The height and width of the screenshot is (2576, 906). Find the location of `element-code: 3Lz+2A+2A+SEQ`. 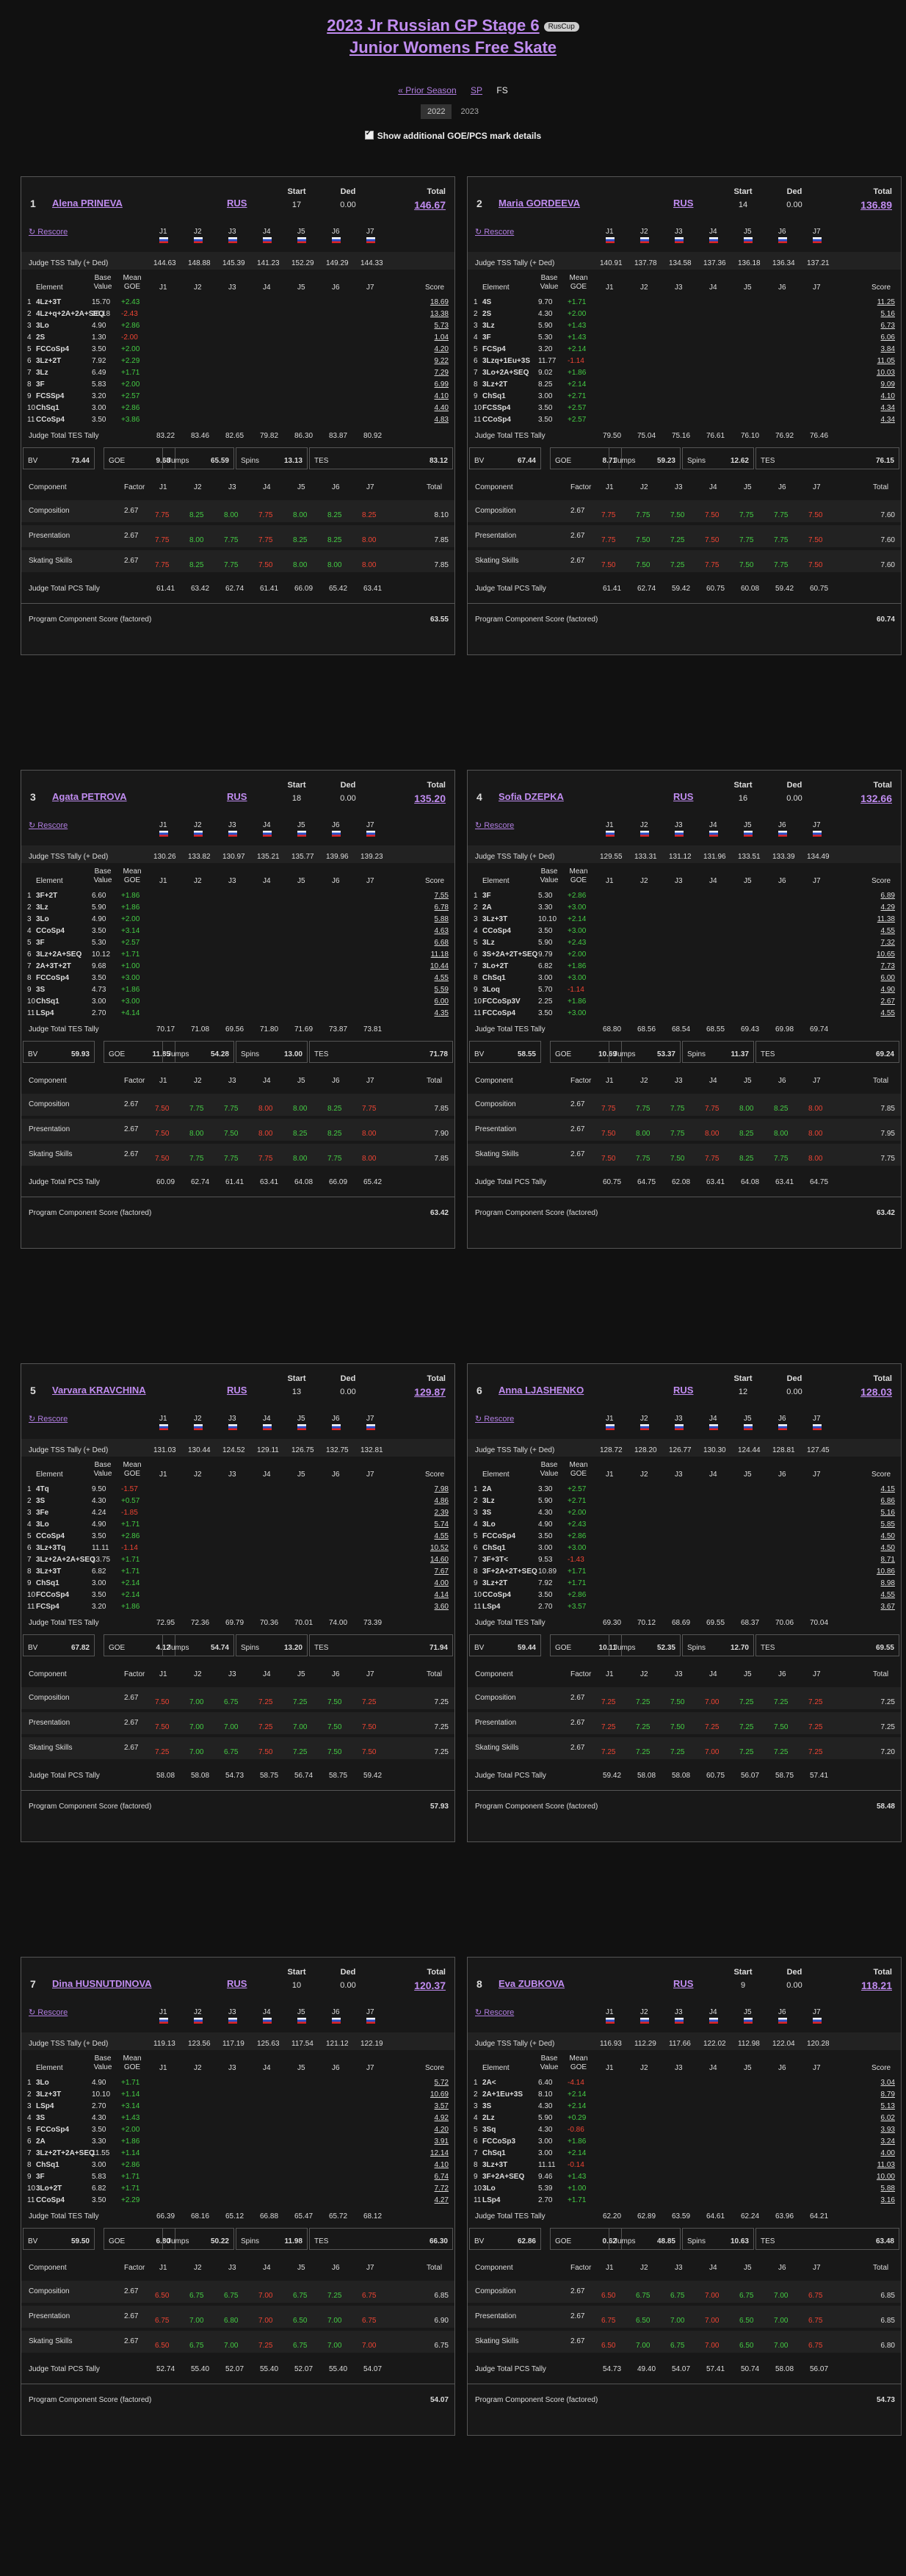

element-code: 3Lz+2A+2A+SEQ is located at coordinates (65, 1560).